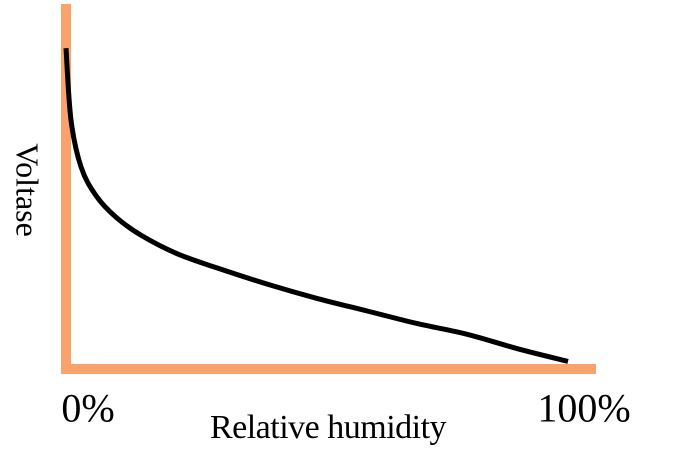  Describe the element at coordinates (88, 408) in the screenshot. I see `x-tick-label-0: 0%` at that location.